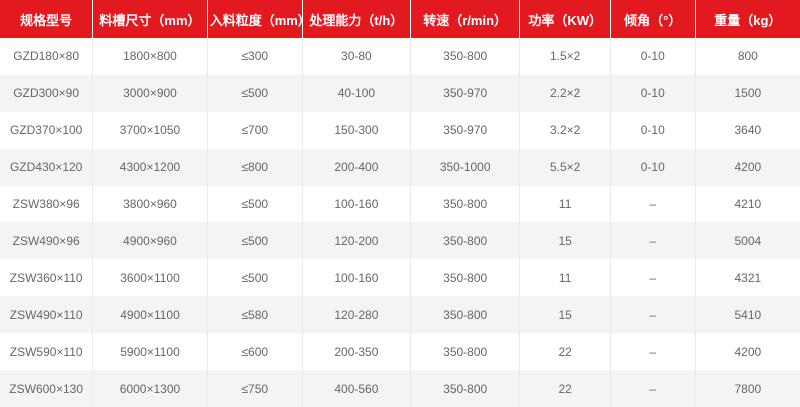 The image size is (800, 407). I want to click on cell-weight: 7800, so click(747, 388).